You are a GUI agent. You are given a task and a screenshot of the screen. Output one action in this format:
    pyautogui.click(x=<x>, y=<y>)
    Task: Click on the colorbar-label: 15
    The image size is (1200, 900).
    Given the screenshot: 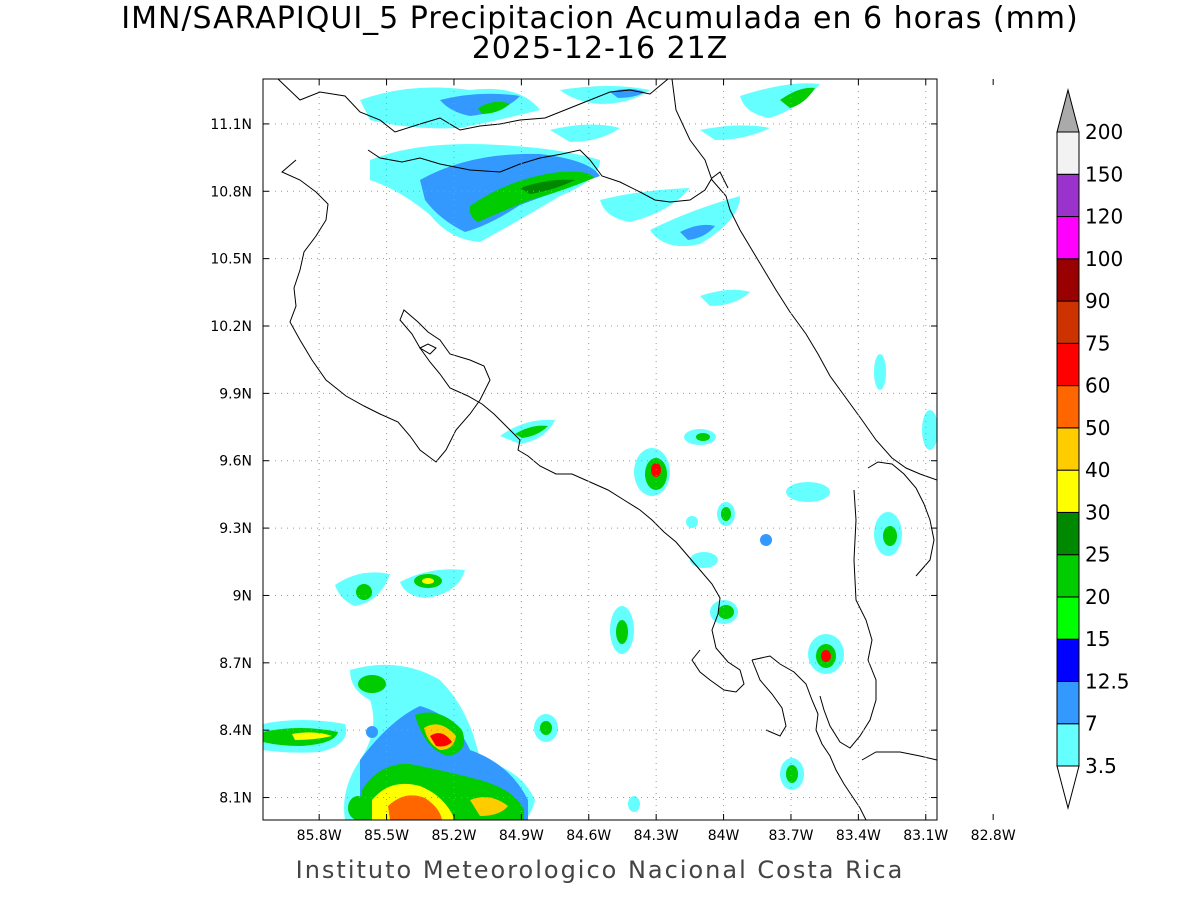 What is the action you would take?
    pyautogui.click(x=1097, y=639)
    